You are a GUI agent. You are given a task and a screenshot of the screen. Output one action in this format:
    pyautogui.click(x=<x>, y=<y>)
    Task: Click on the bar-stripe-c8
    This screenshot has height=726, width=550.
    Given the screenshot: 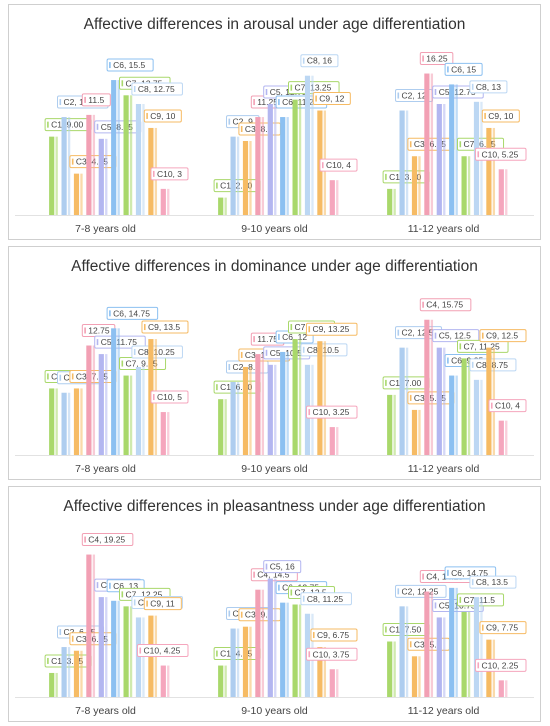 What is the action you would take?
    pyautogui.click(x=143, y=657)
    